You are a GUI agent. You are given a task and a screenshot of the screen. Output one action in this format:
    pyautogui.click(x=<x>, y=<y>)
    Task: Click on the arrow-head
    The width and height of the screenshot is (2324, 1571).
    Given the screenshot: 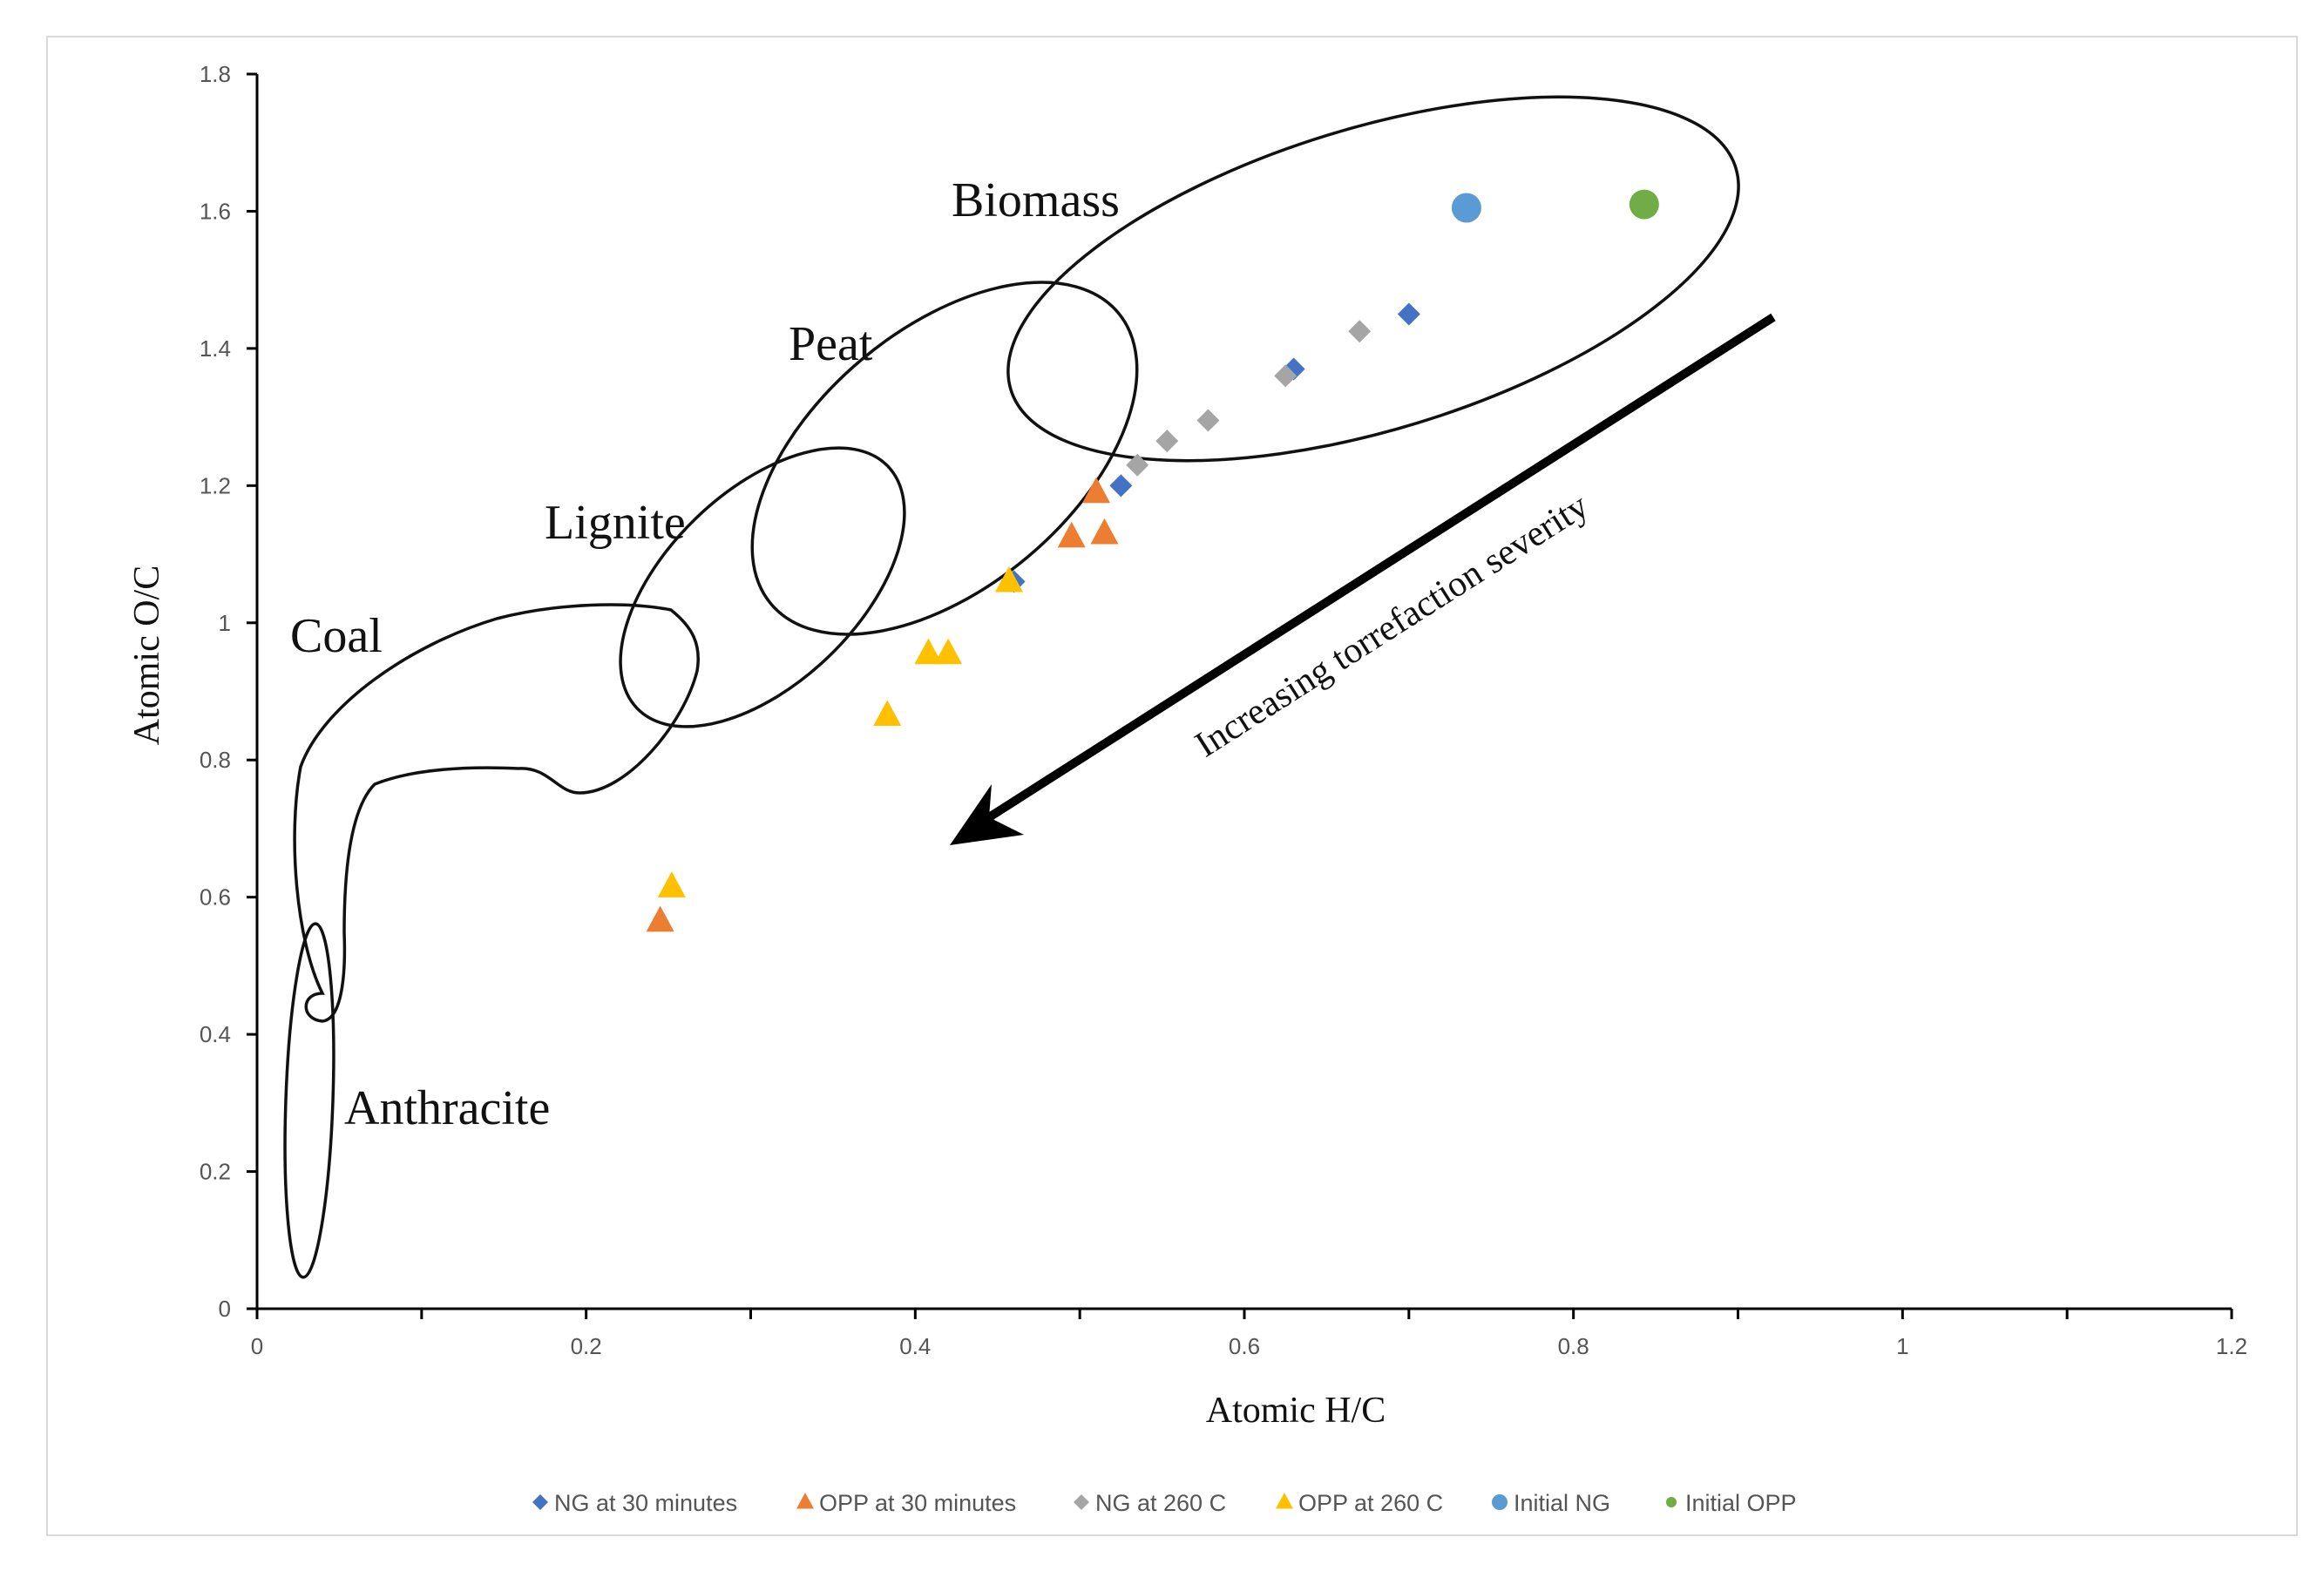 What is the action you would take?
    pyautogui.click(x=987, y=814)
    